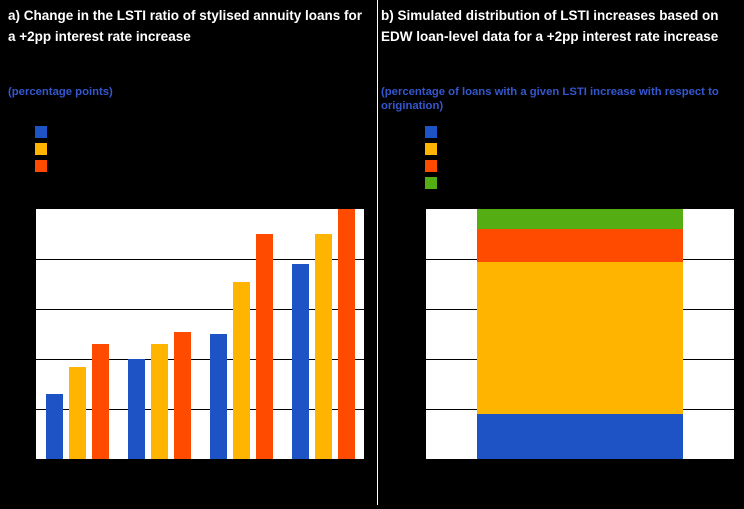  Describe the element at coordinates (377, 252) in the screenshot. I see `panel-divider` at that location.